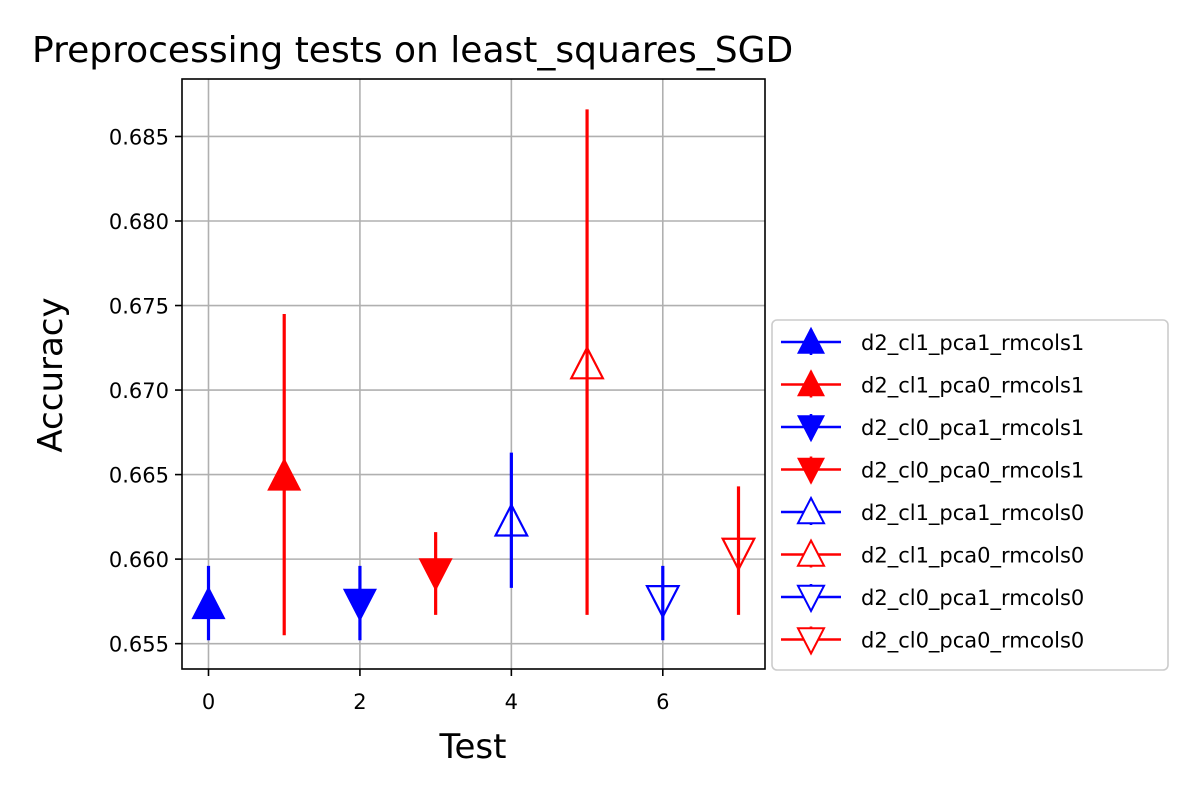 Image resolution: width=1200 pixels, height=800 pixels. I want to click on marker-d2_cl1_pca0_rmcols1, so click(284, 474).